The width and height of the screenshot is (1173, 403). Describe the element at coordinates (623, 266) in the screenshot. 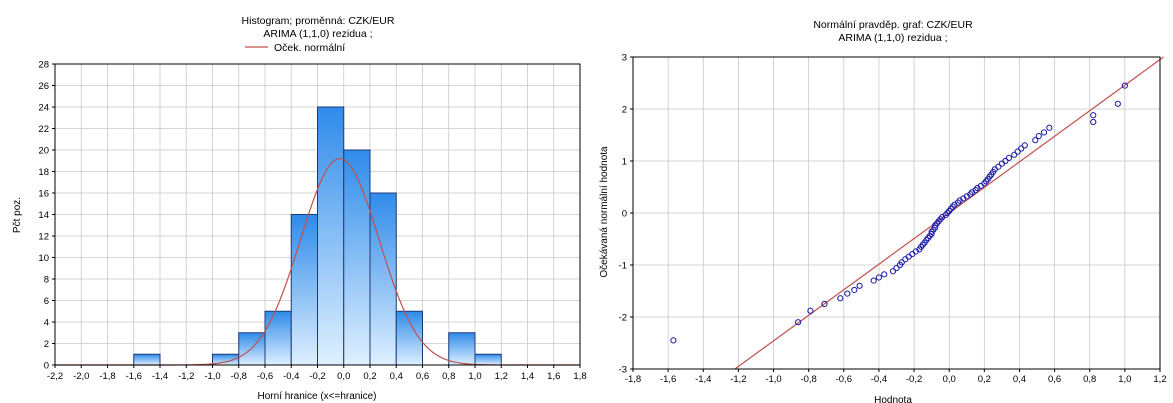

I see `npp-y-tick-label: -1` at that location.